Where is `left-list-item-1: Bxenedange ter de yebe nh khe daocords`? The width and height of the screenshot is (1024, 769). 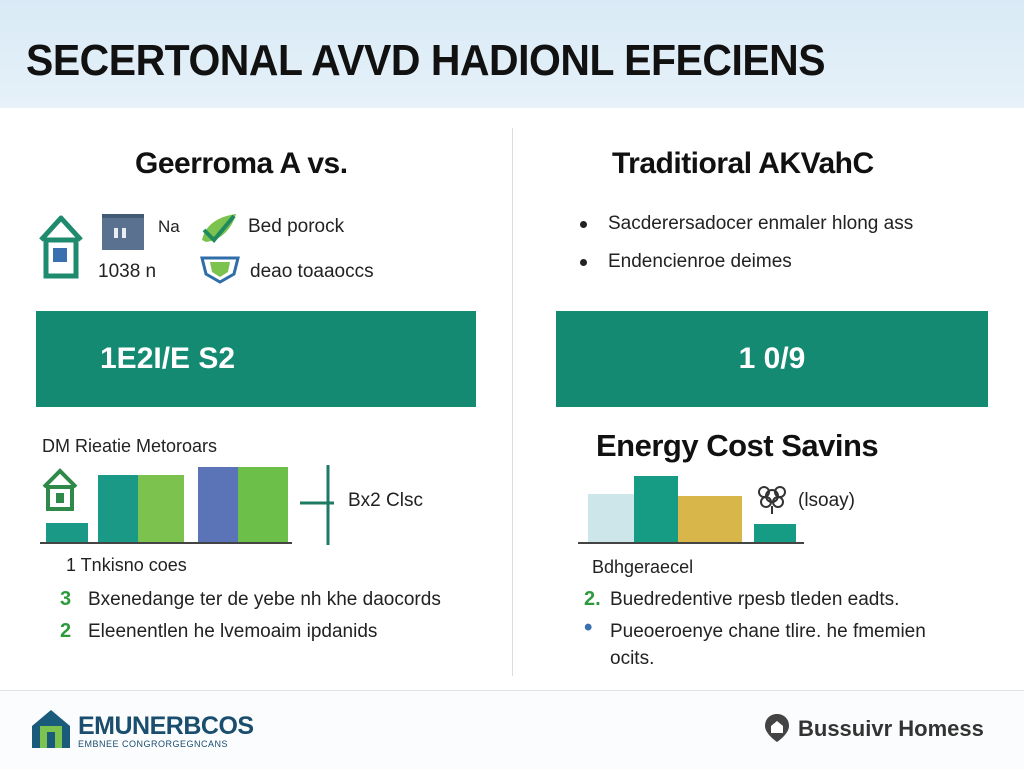
left-list-item-1: Bxenedange ter de yebe nh khe daocords is located at coordinates (264, 599).